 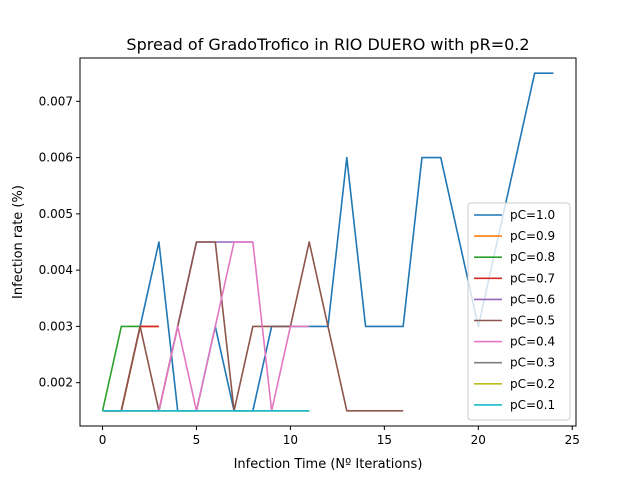 What do you see at coordinates (197, 440) in the screenshot?
I see `x-tick-label: 5` at bounding box center [197, 440].